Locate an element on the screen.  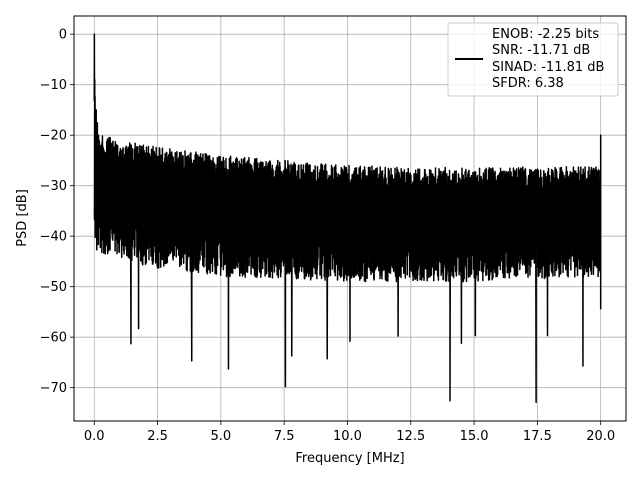
y-tick-label: −70 is located at coordinates (53, 388).